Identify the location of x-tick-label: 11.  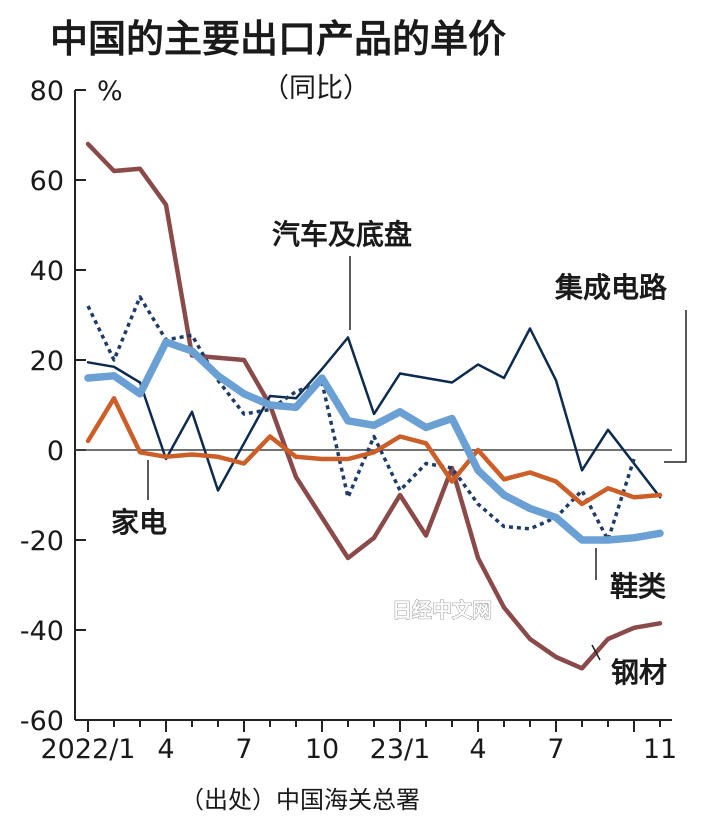
(660, 749).